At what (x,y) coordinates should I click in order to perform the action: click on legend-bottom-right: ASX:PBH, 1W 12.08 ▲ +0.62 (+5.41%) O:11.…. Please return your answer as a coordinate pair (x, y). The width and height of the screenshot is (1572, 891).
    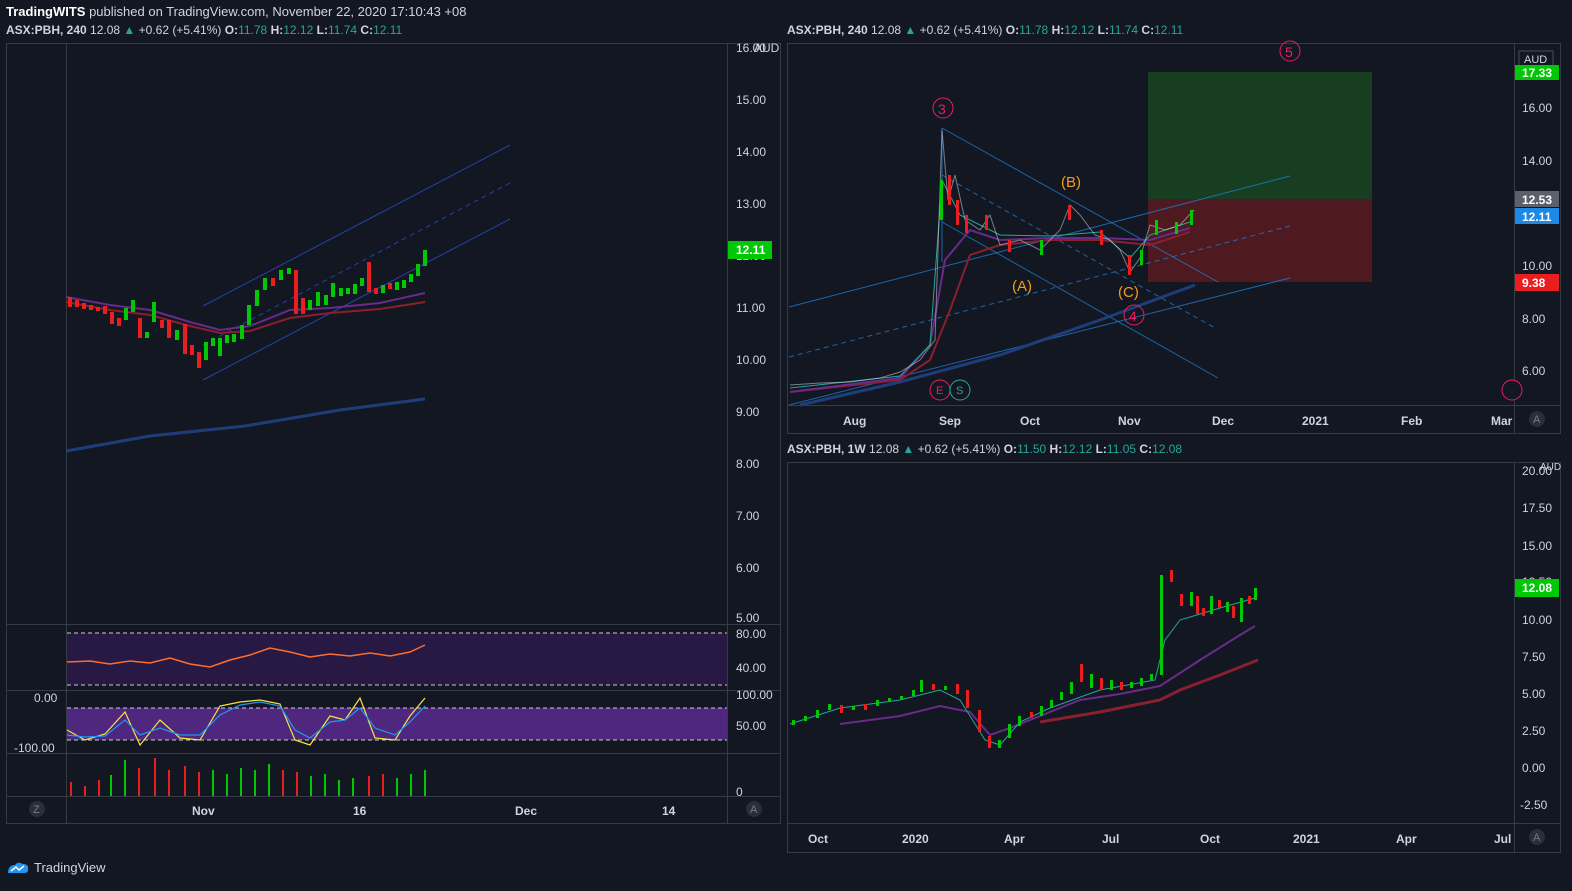
    Looking at the image, I should click on (985, 449).